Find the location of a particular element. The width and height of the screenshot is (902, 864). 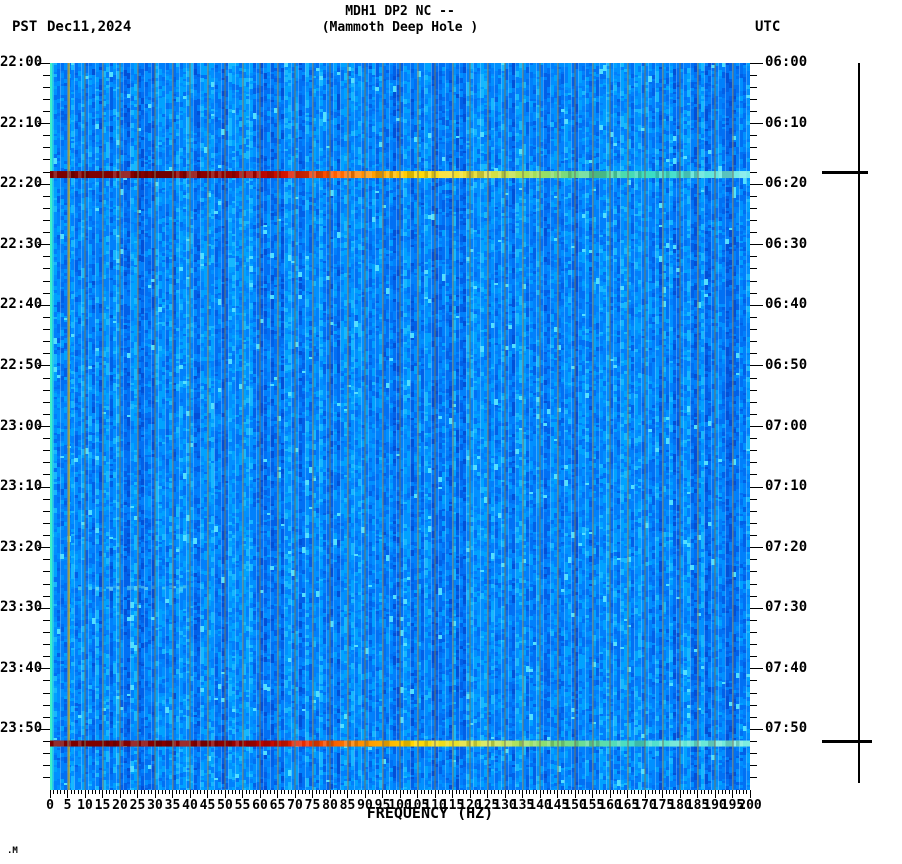

trace-line is located at coordinates (859, 423).